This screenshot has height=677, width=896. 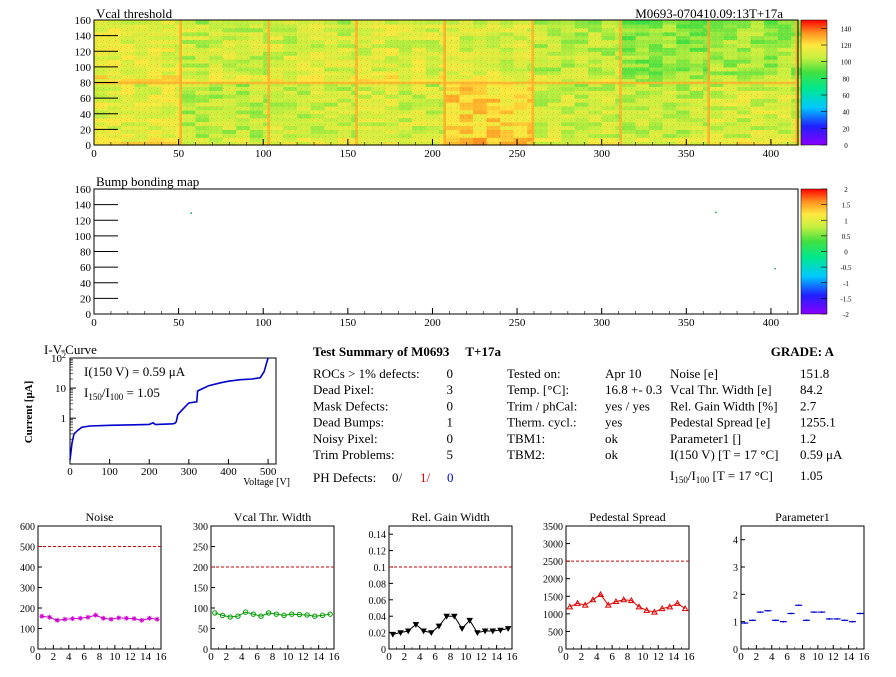 What do you see at coordinates (846, 237) in the screenshot?
I see `colorbar-tick-label: 0.5` at bounding box center [846, 237].